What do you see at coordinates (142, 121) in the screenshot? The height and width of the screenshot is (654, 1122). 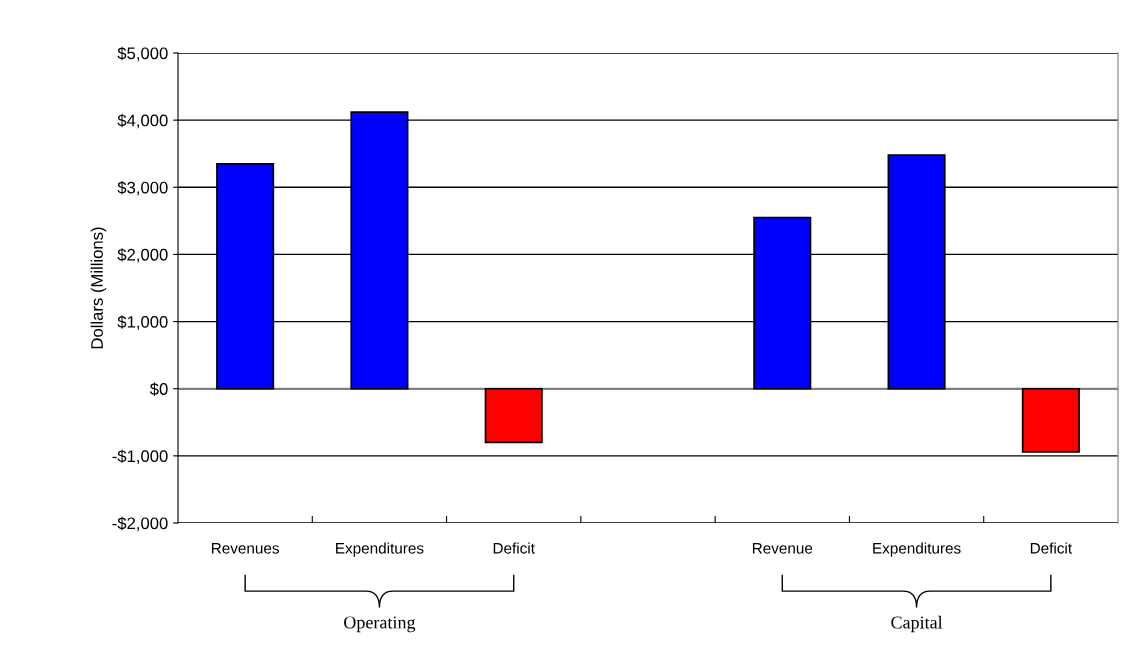 I see `y-tick-label: $4,000` at bounding box center [142, 121].